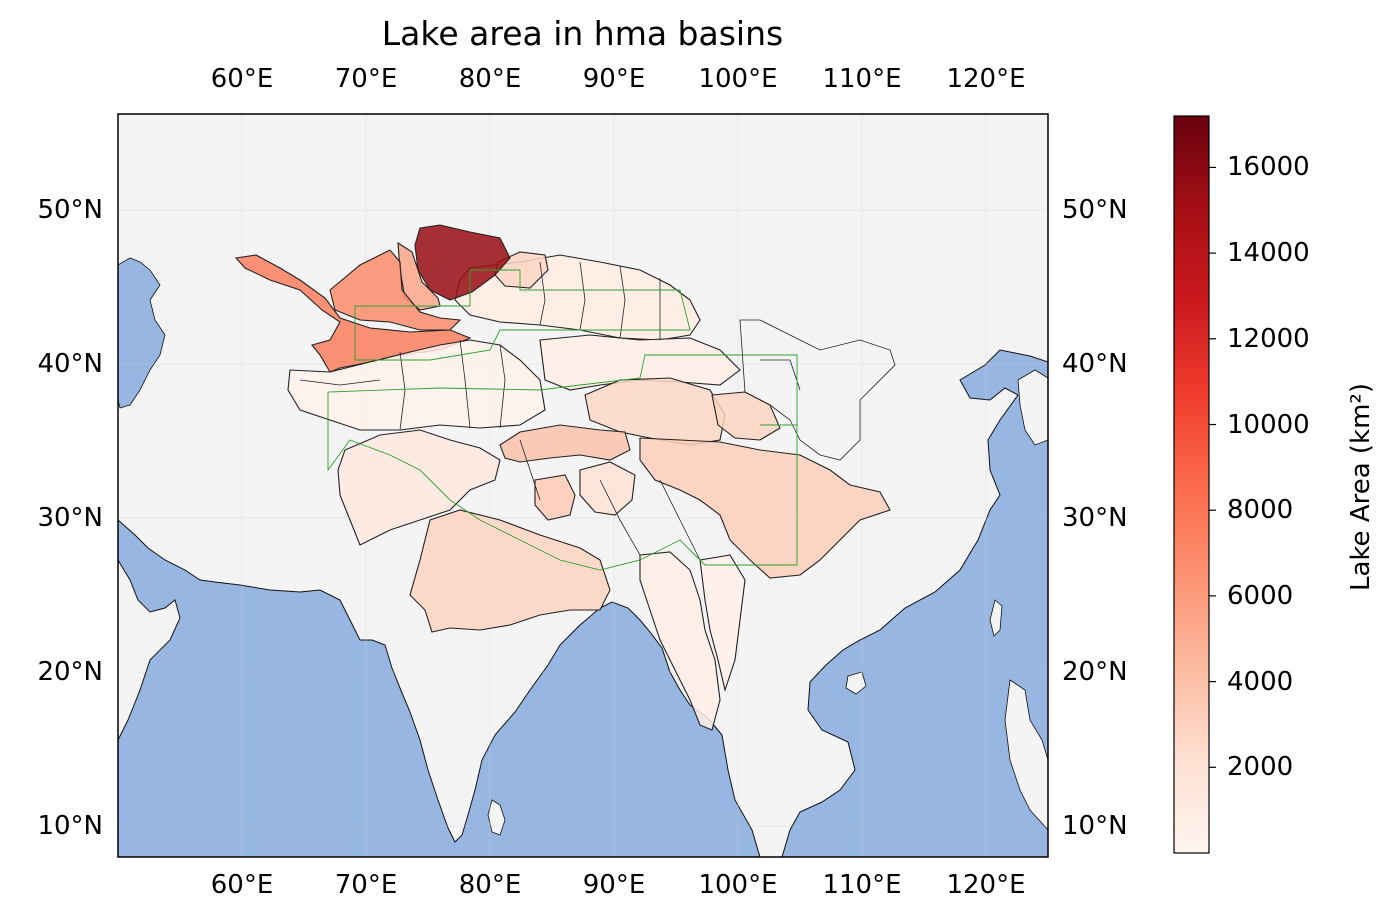 The width and height of the screenshot is (1398, 924). What do you see at coordinates (607, 488) in the screenshot?
I see `basin-salween` at bounding box center [607, 488].